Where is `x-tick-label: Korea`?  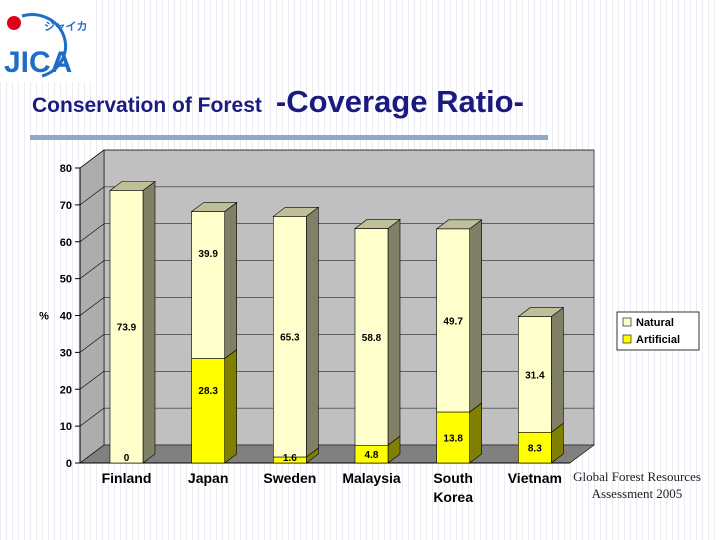 x-tick-label: Korea is located at coordinates (453, 497).